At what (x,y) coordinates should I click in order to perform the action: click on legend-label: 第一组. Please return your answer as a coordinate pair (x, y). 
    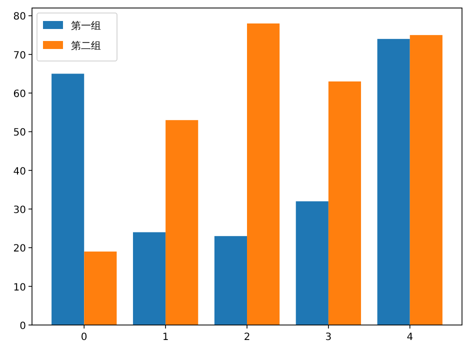
    Looking at the image, I should click on (86, 26).